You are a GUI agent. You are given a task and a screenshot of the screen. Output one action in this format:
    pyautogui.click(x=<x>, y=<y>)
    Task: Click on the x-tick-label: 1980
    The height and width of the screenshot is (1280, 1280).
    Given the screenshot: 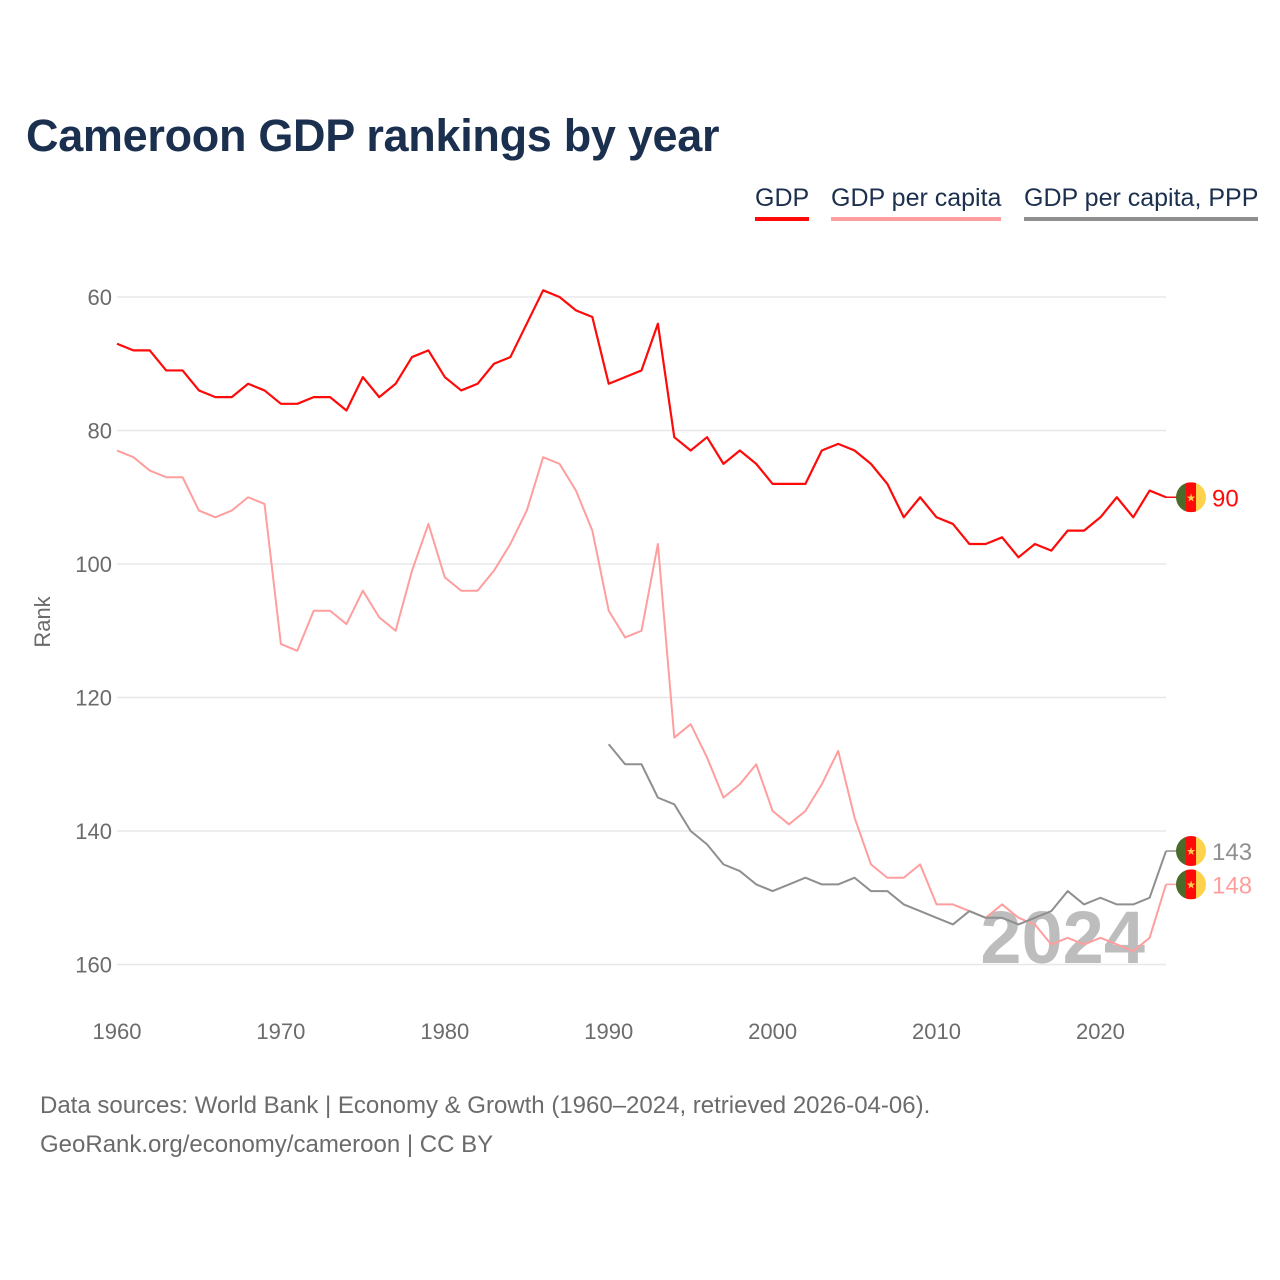 What is the action you would take?
    pyautogui.click(x=444, y=1031)
    